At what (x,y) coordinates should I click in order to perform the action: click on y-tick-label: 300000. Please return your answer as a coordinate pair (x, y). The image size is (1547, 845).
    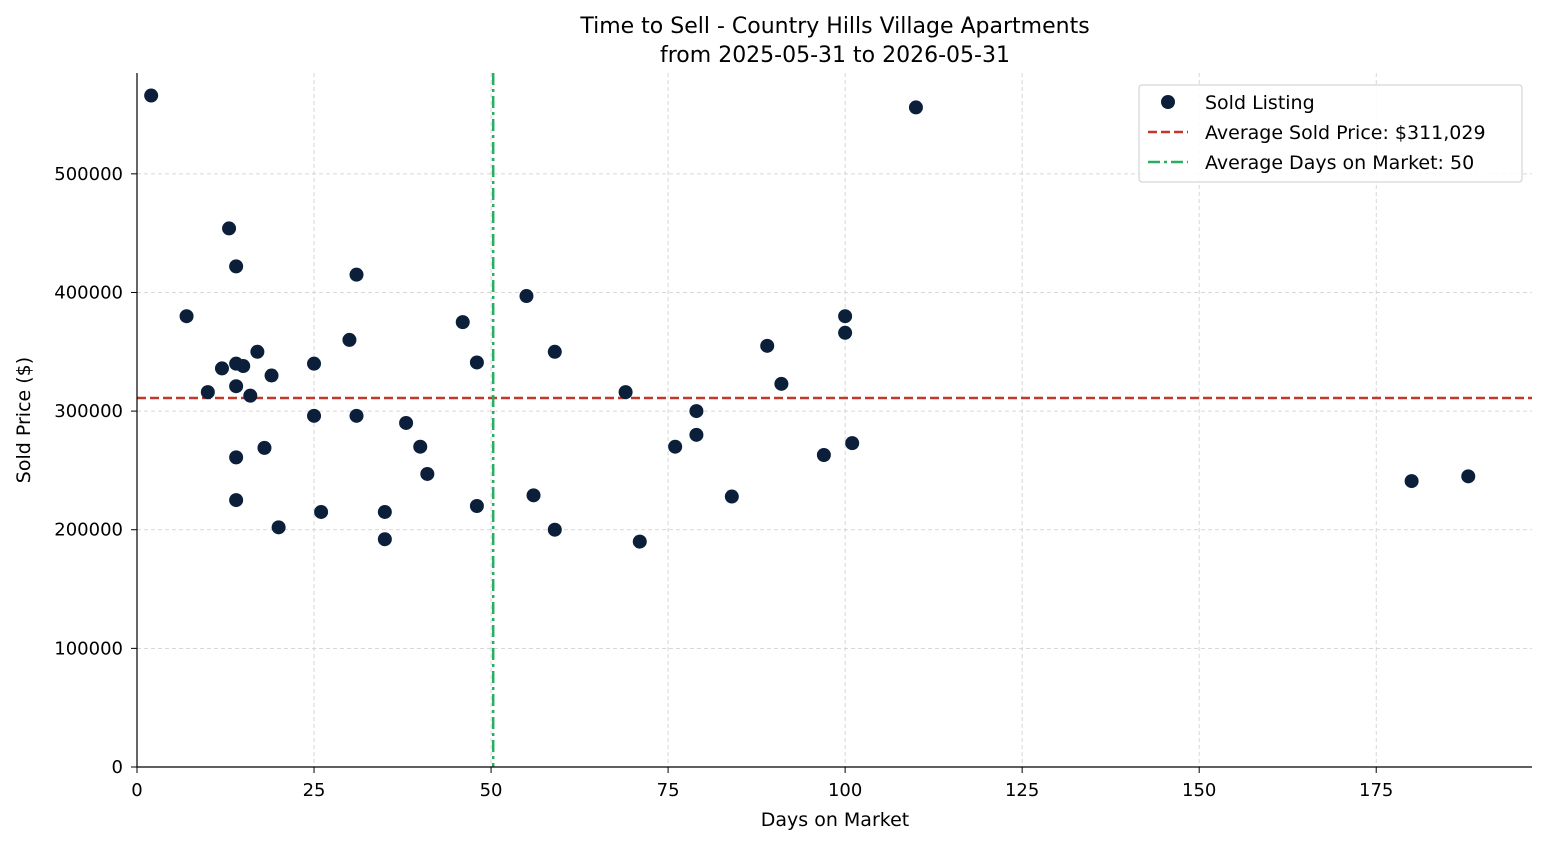
    Looking at the image, I should click on (88, 411).